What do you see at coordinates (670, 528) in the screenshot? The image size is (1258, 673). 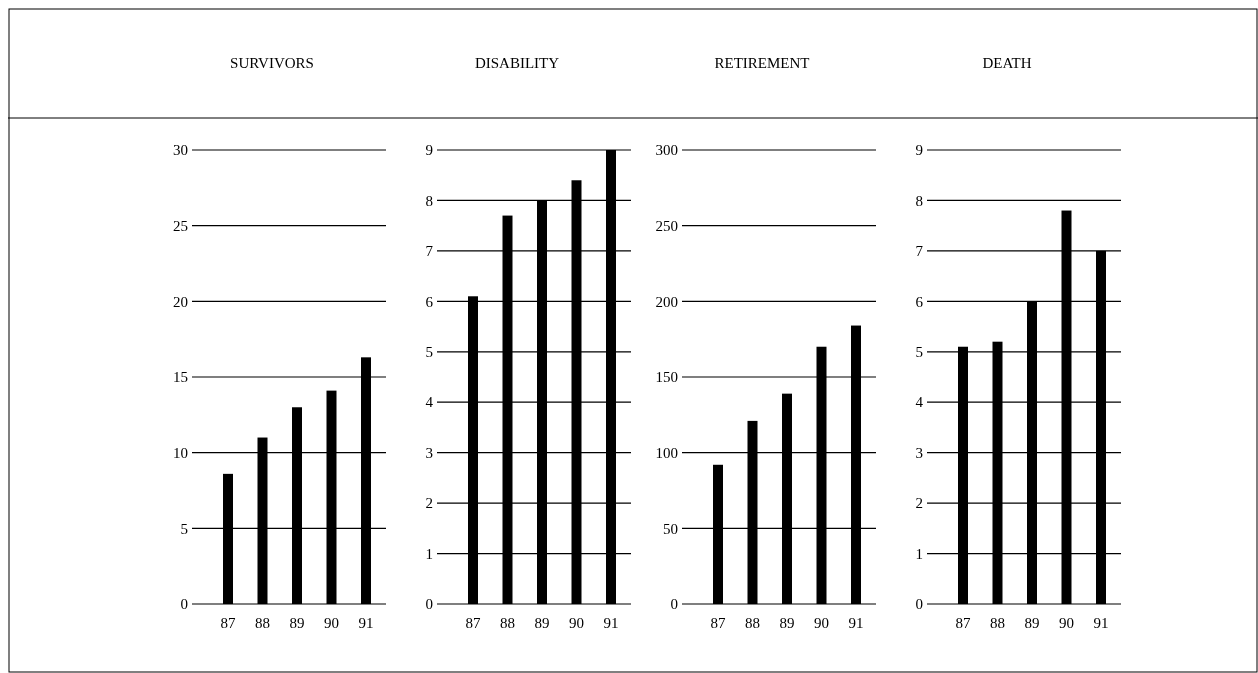 I see `y-tick-label: 50` at bounding box center [670, 528].